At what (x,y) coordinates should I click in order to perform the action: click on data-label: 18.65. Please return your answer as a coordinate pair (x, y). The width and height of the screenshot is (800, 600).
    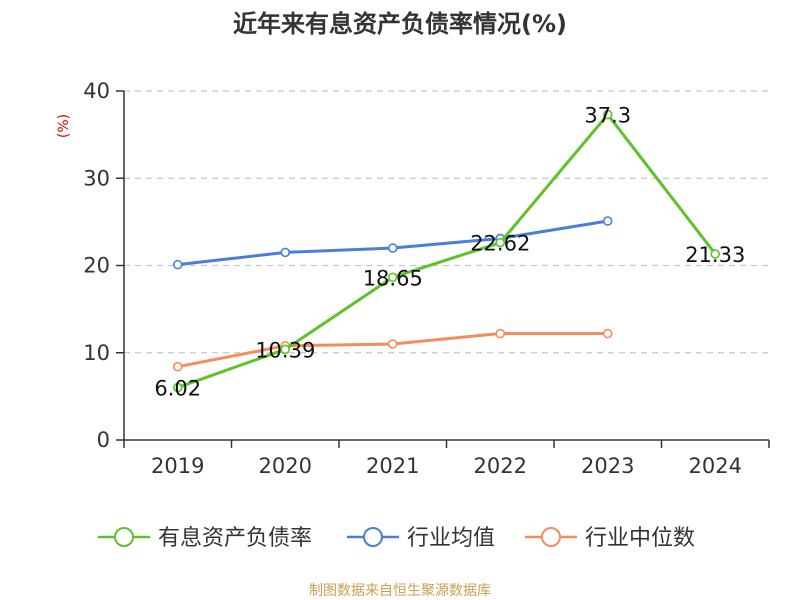
    Looking at the image, I should click on (393, 278).